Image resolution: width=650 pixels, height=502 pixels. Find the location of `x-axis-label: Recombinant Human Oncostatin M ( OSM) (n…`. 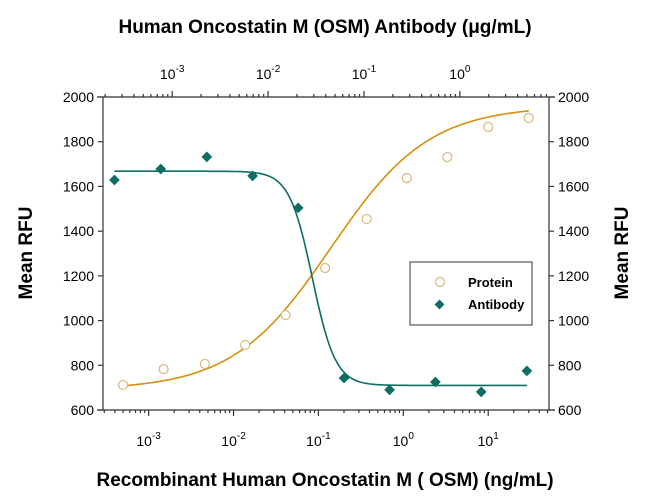

x-axis-label: Recombinant Human Oncostatin M ( OSM) (n… is located at coordinates (324, 480).